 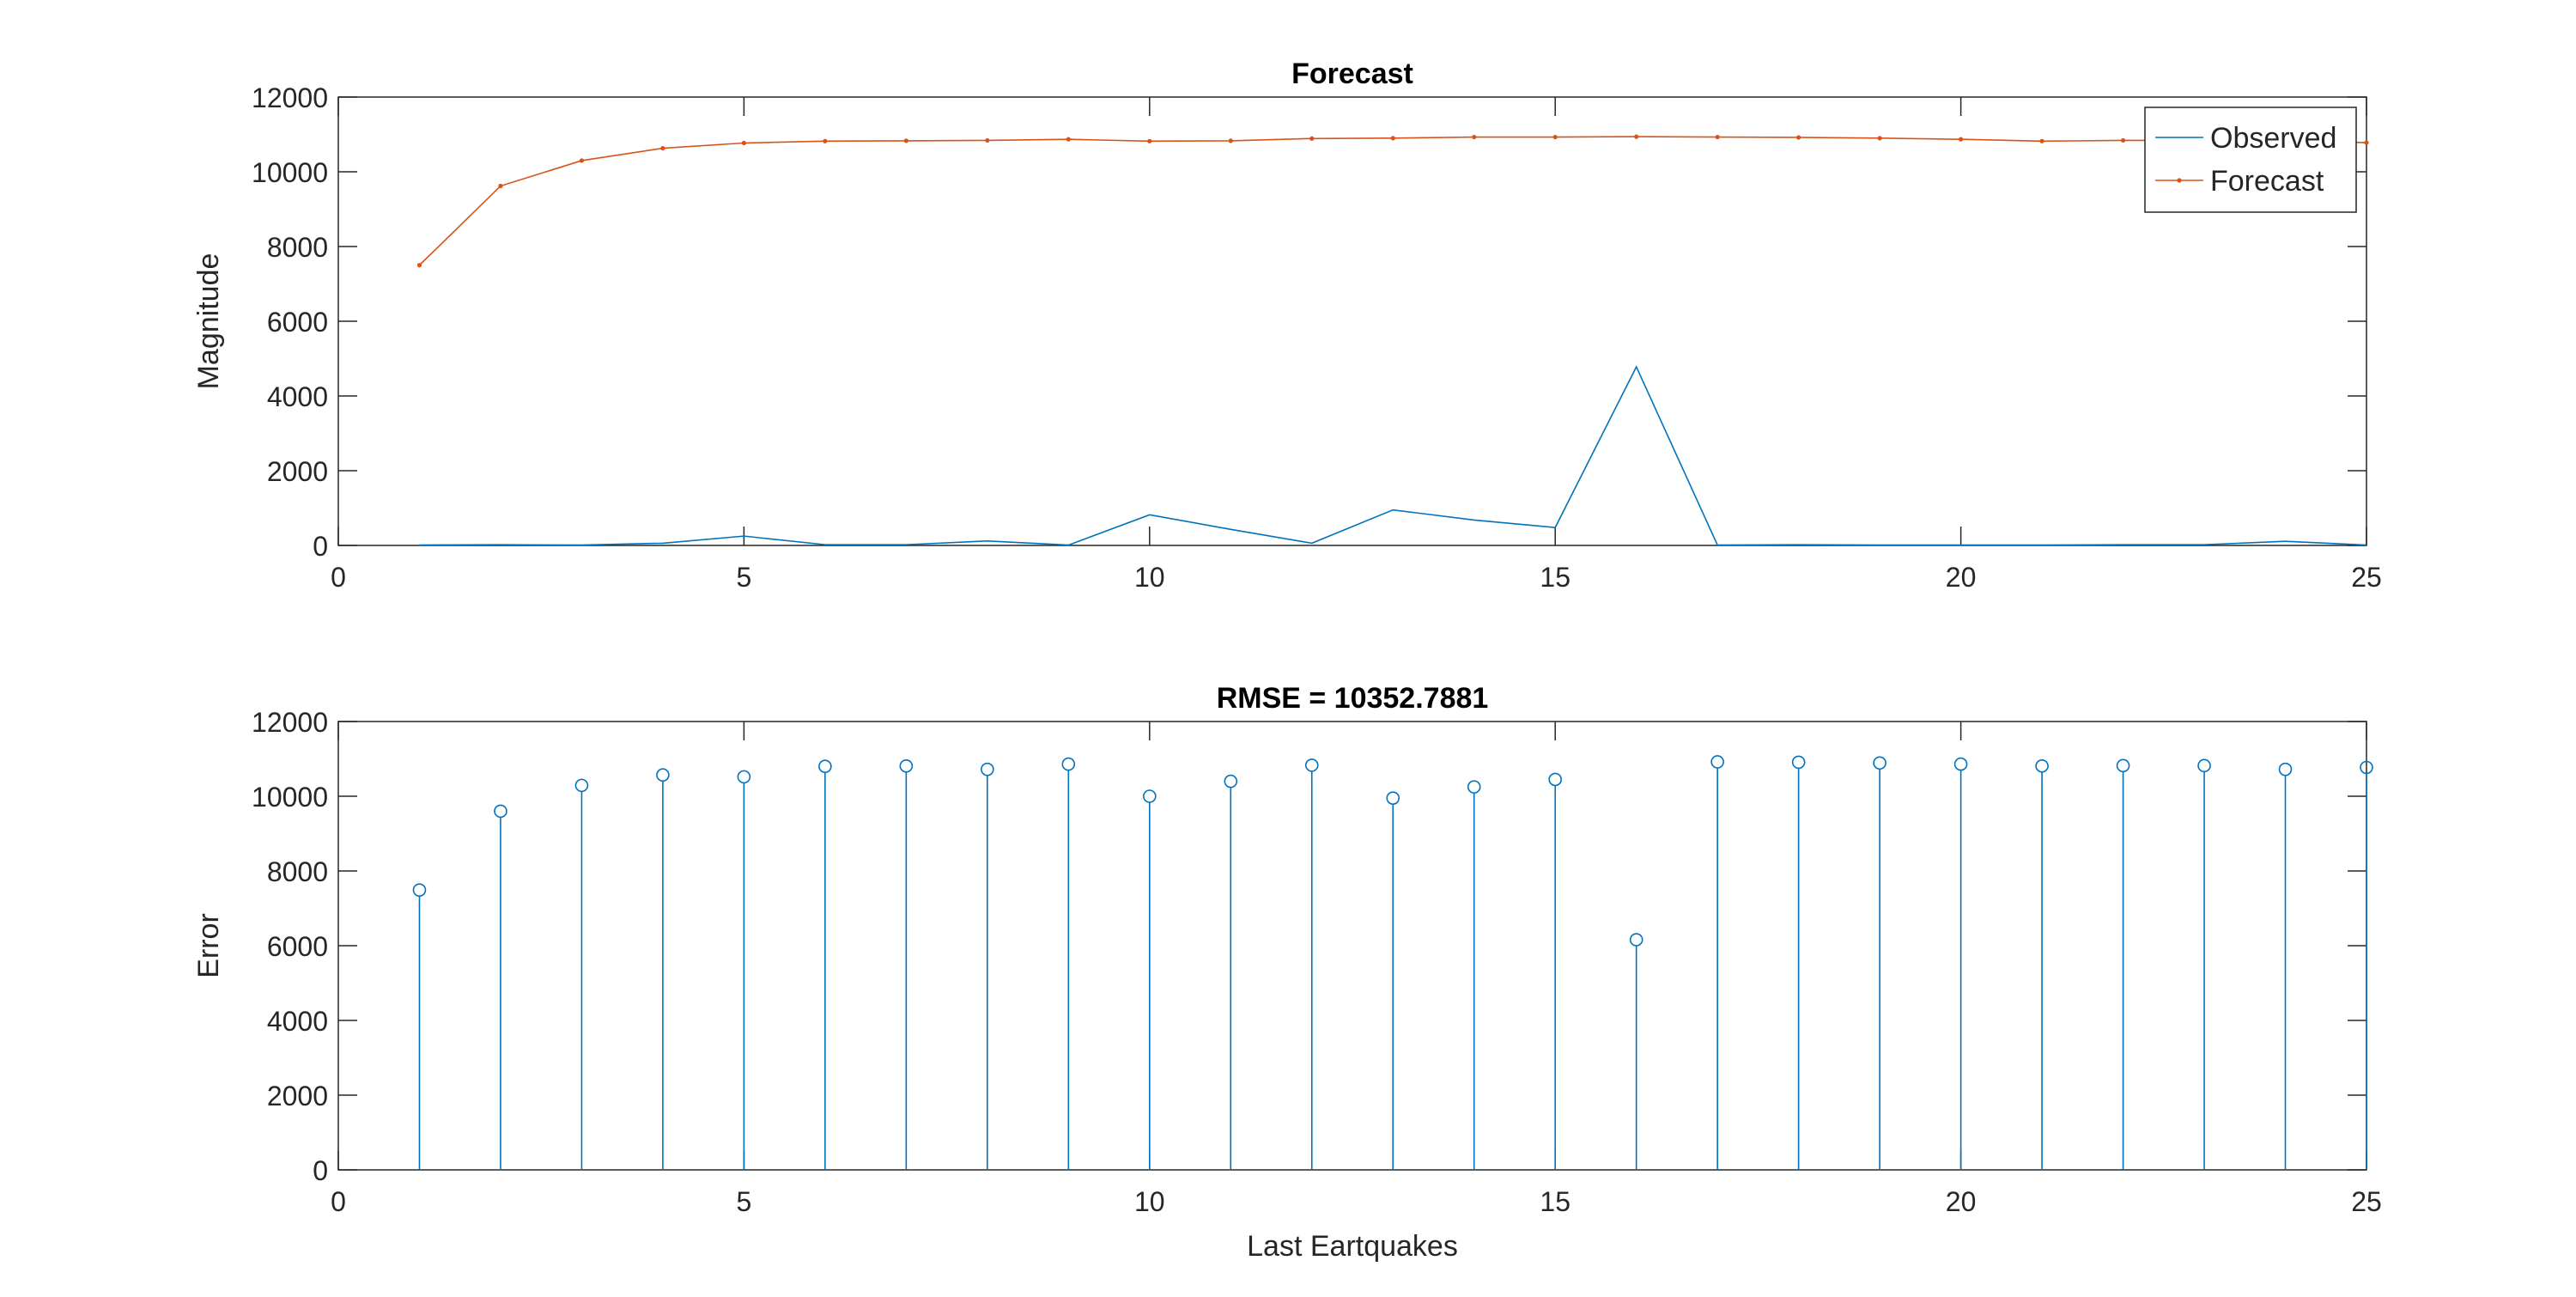 What do you see at coordinates (2273, 138) in the screenshot?
I see `legend-label: Observed` at bounding box center [2273, 138].